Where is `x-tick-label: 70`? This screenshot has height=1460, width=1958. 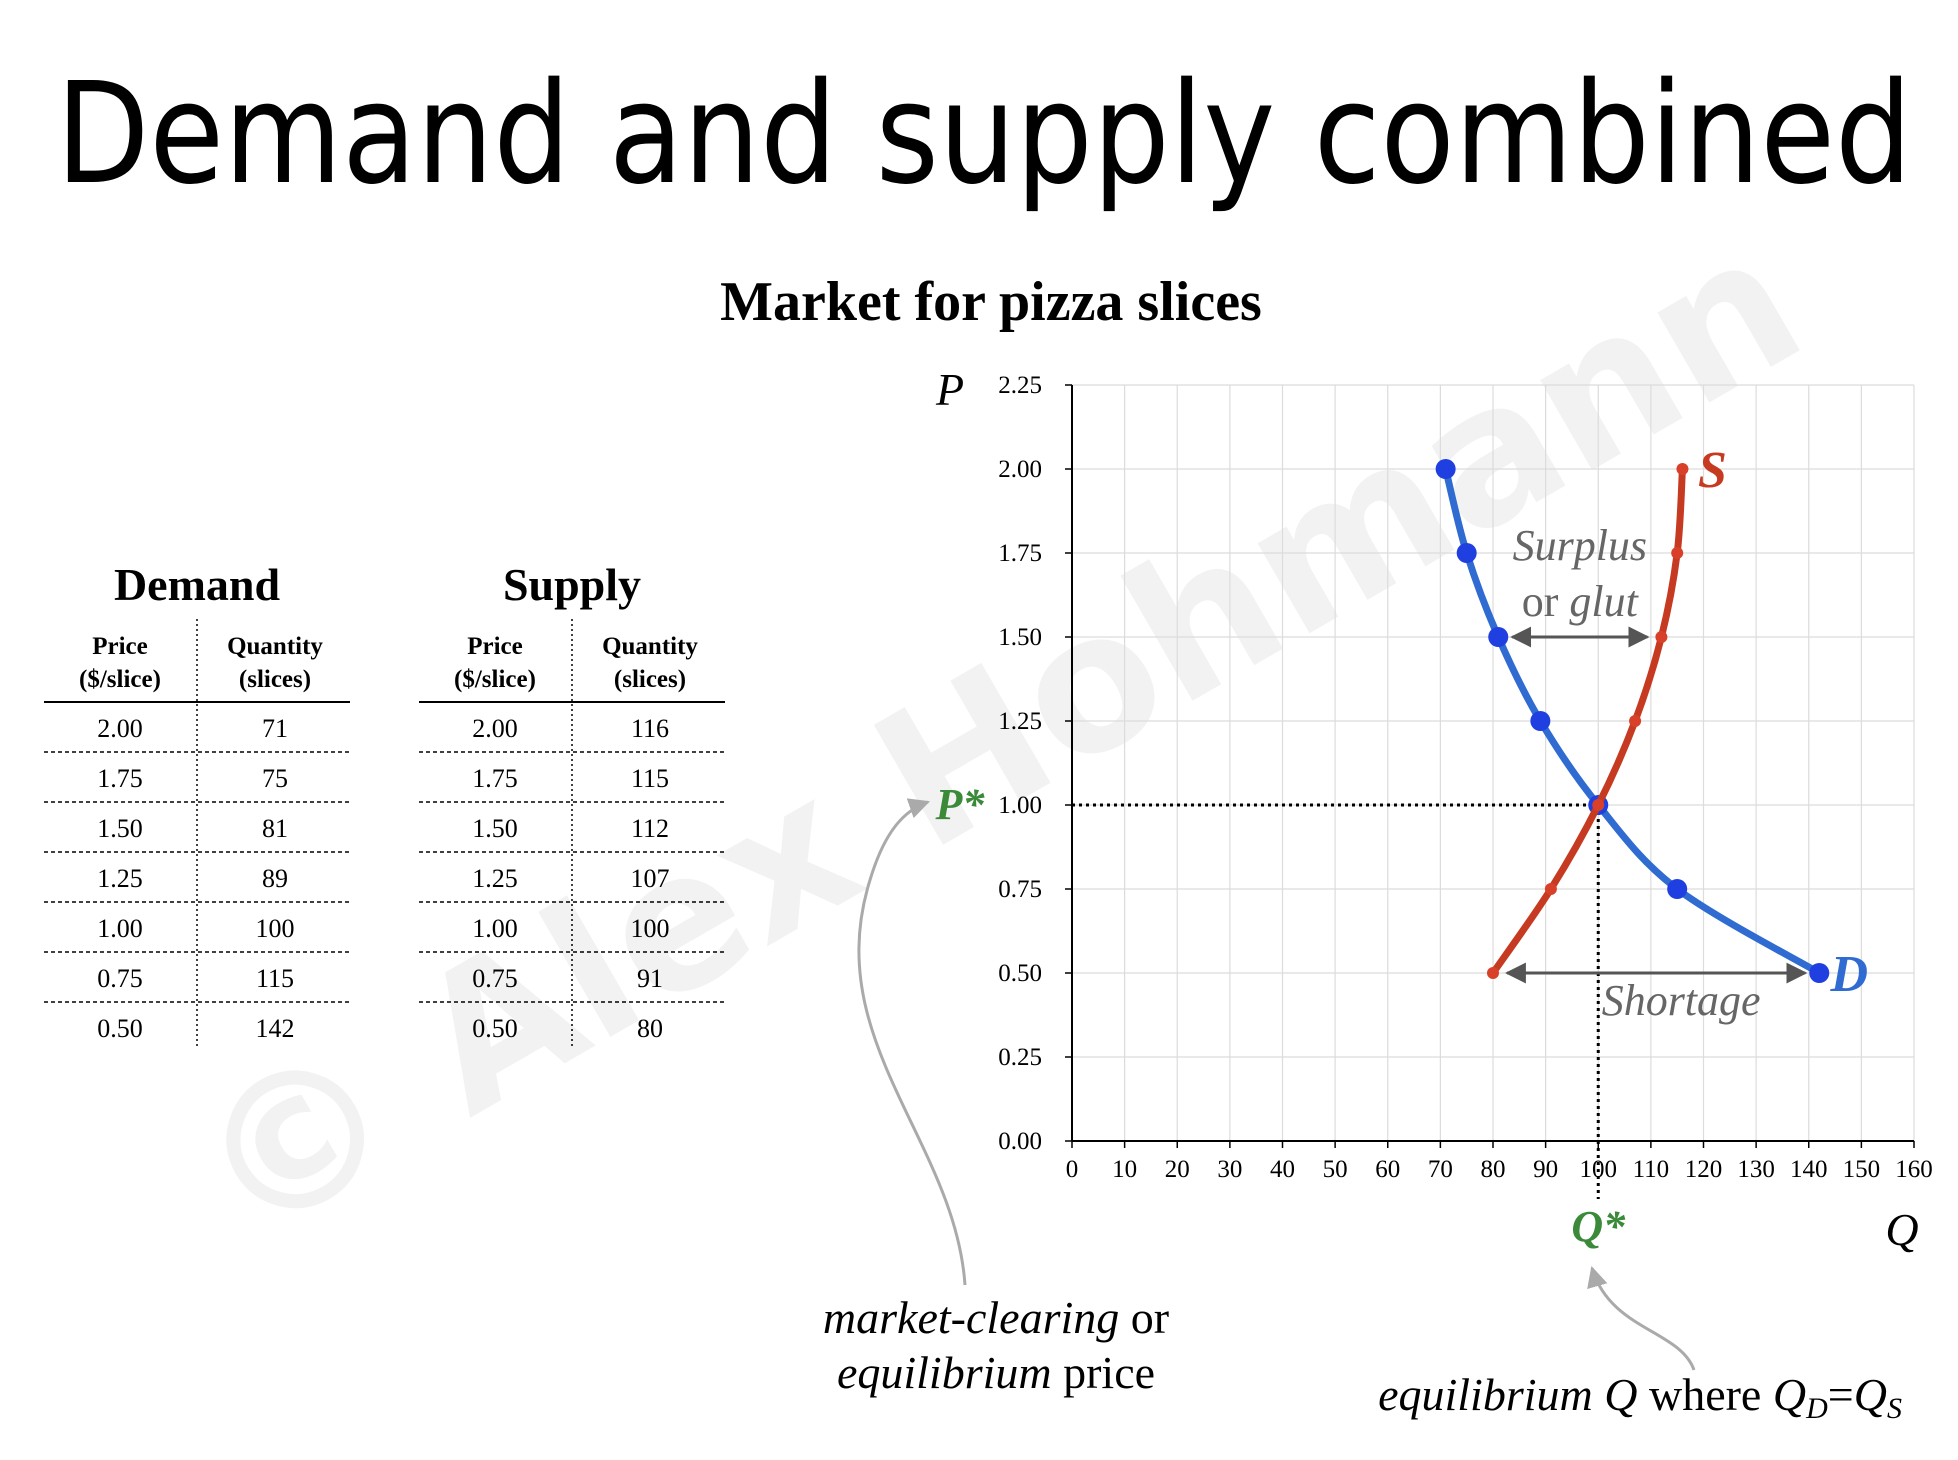
x-tick-label: 70 is located at coordinates (1440, 1169).